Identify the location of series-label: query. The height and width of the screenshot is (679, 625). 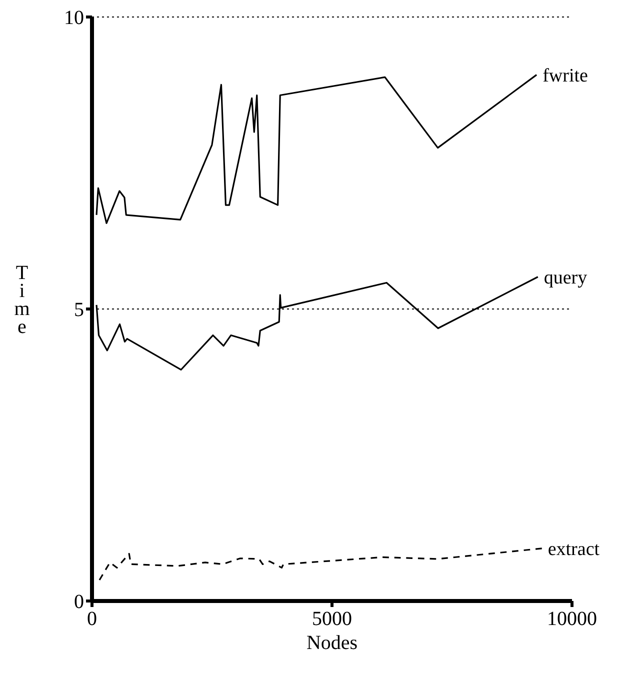
(566, 278).